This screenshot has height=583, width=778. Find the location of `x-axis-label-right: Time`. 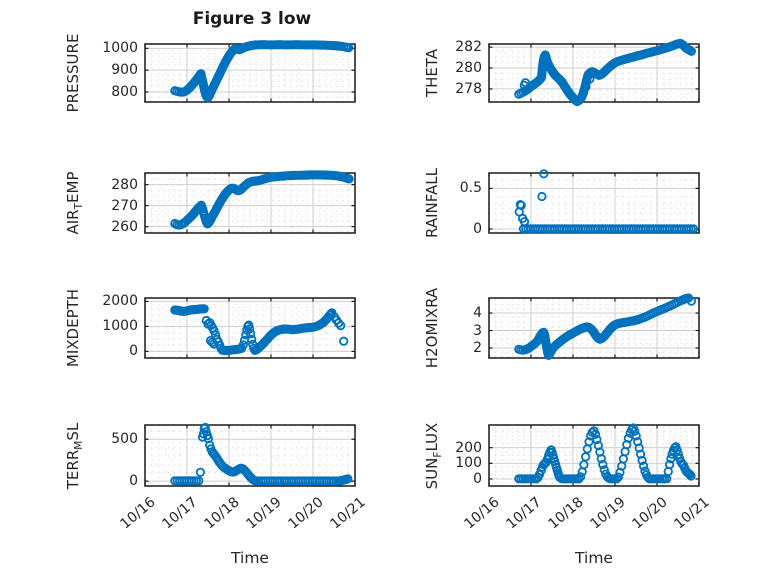

x-axis-label-right: Time is located at coordinates (594, 558).